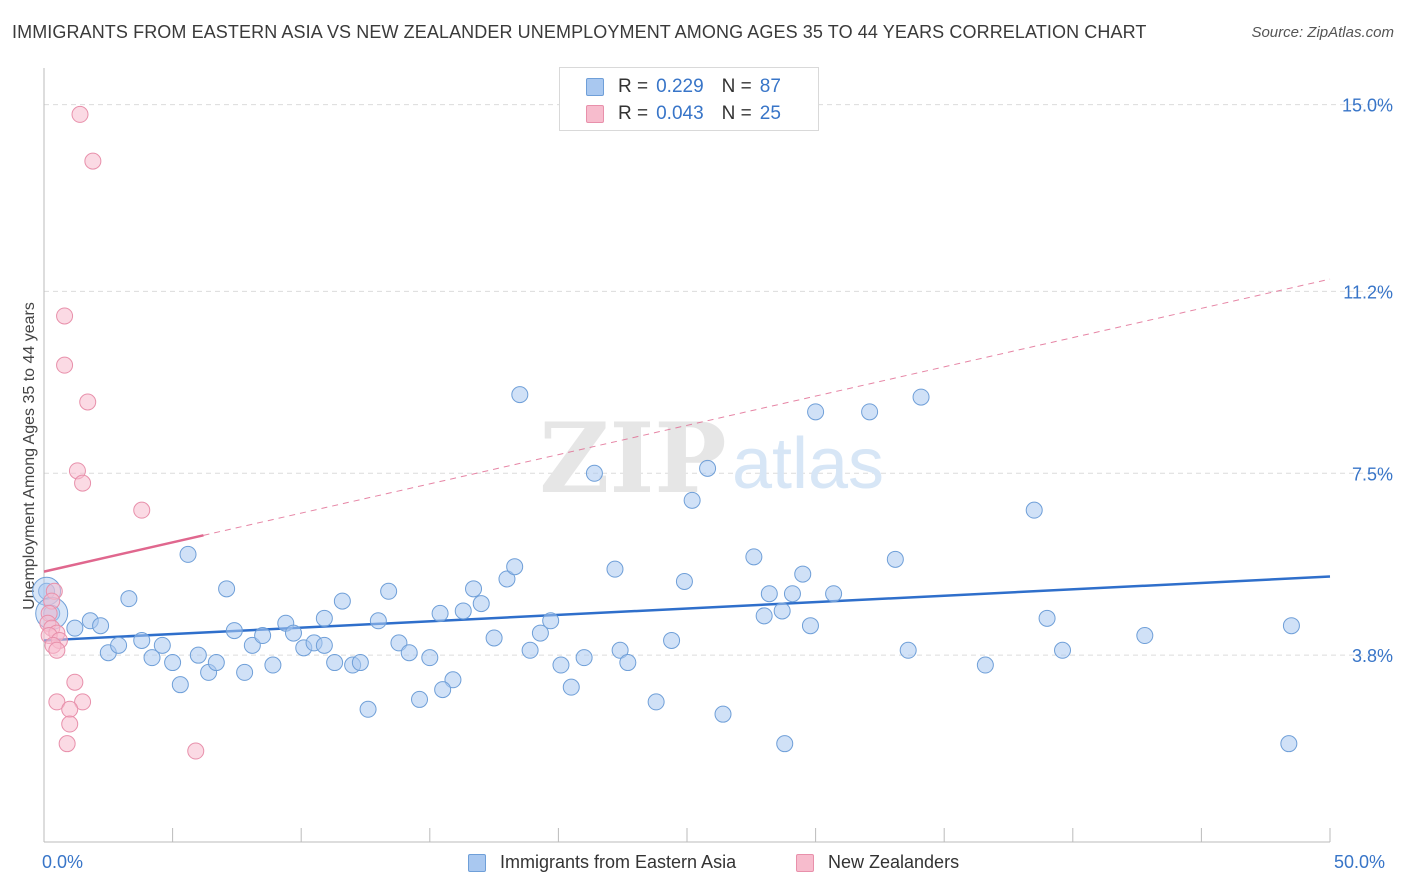  I want to click on watermark-atlas: atlas, so click(808, 464).